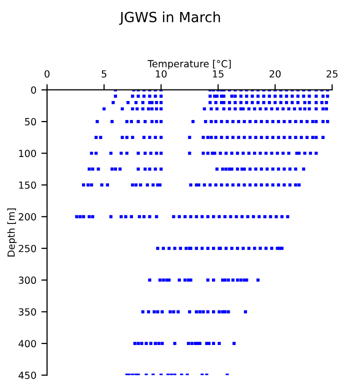  I want to click on y-tick-label: 400, so click(27, 344).